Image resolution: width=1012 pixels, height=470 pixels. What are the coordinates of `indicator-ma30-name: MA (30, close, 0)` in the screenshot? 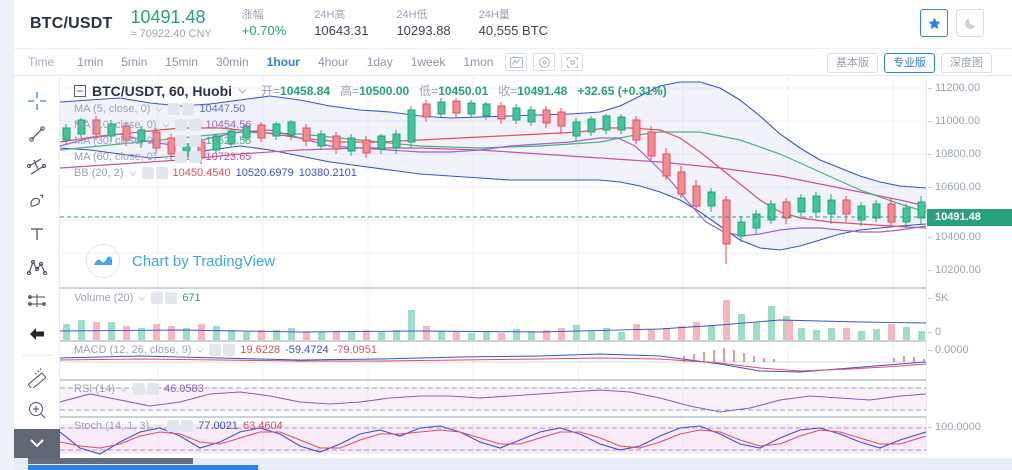 It's located at (115, 141).